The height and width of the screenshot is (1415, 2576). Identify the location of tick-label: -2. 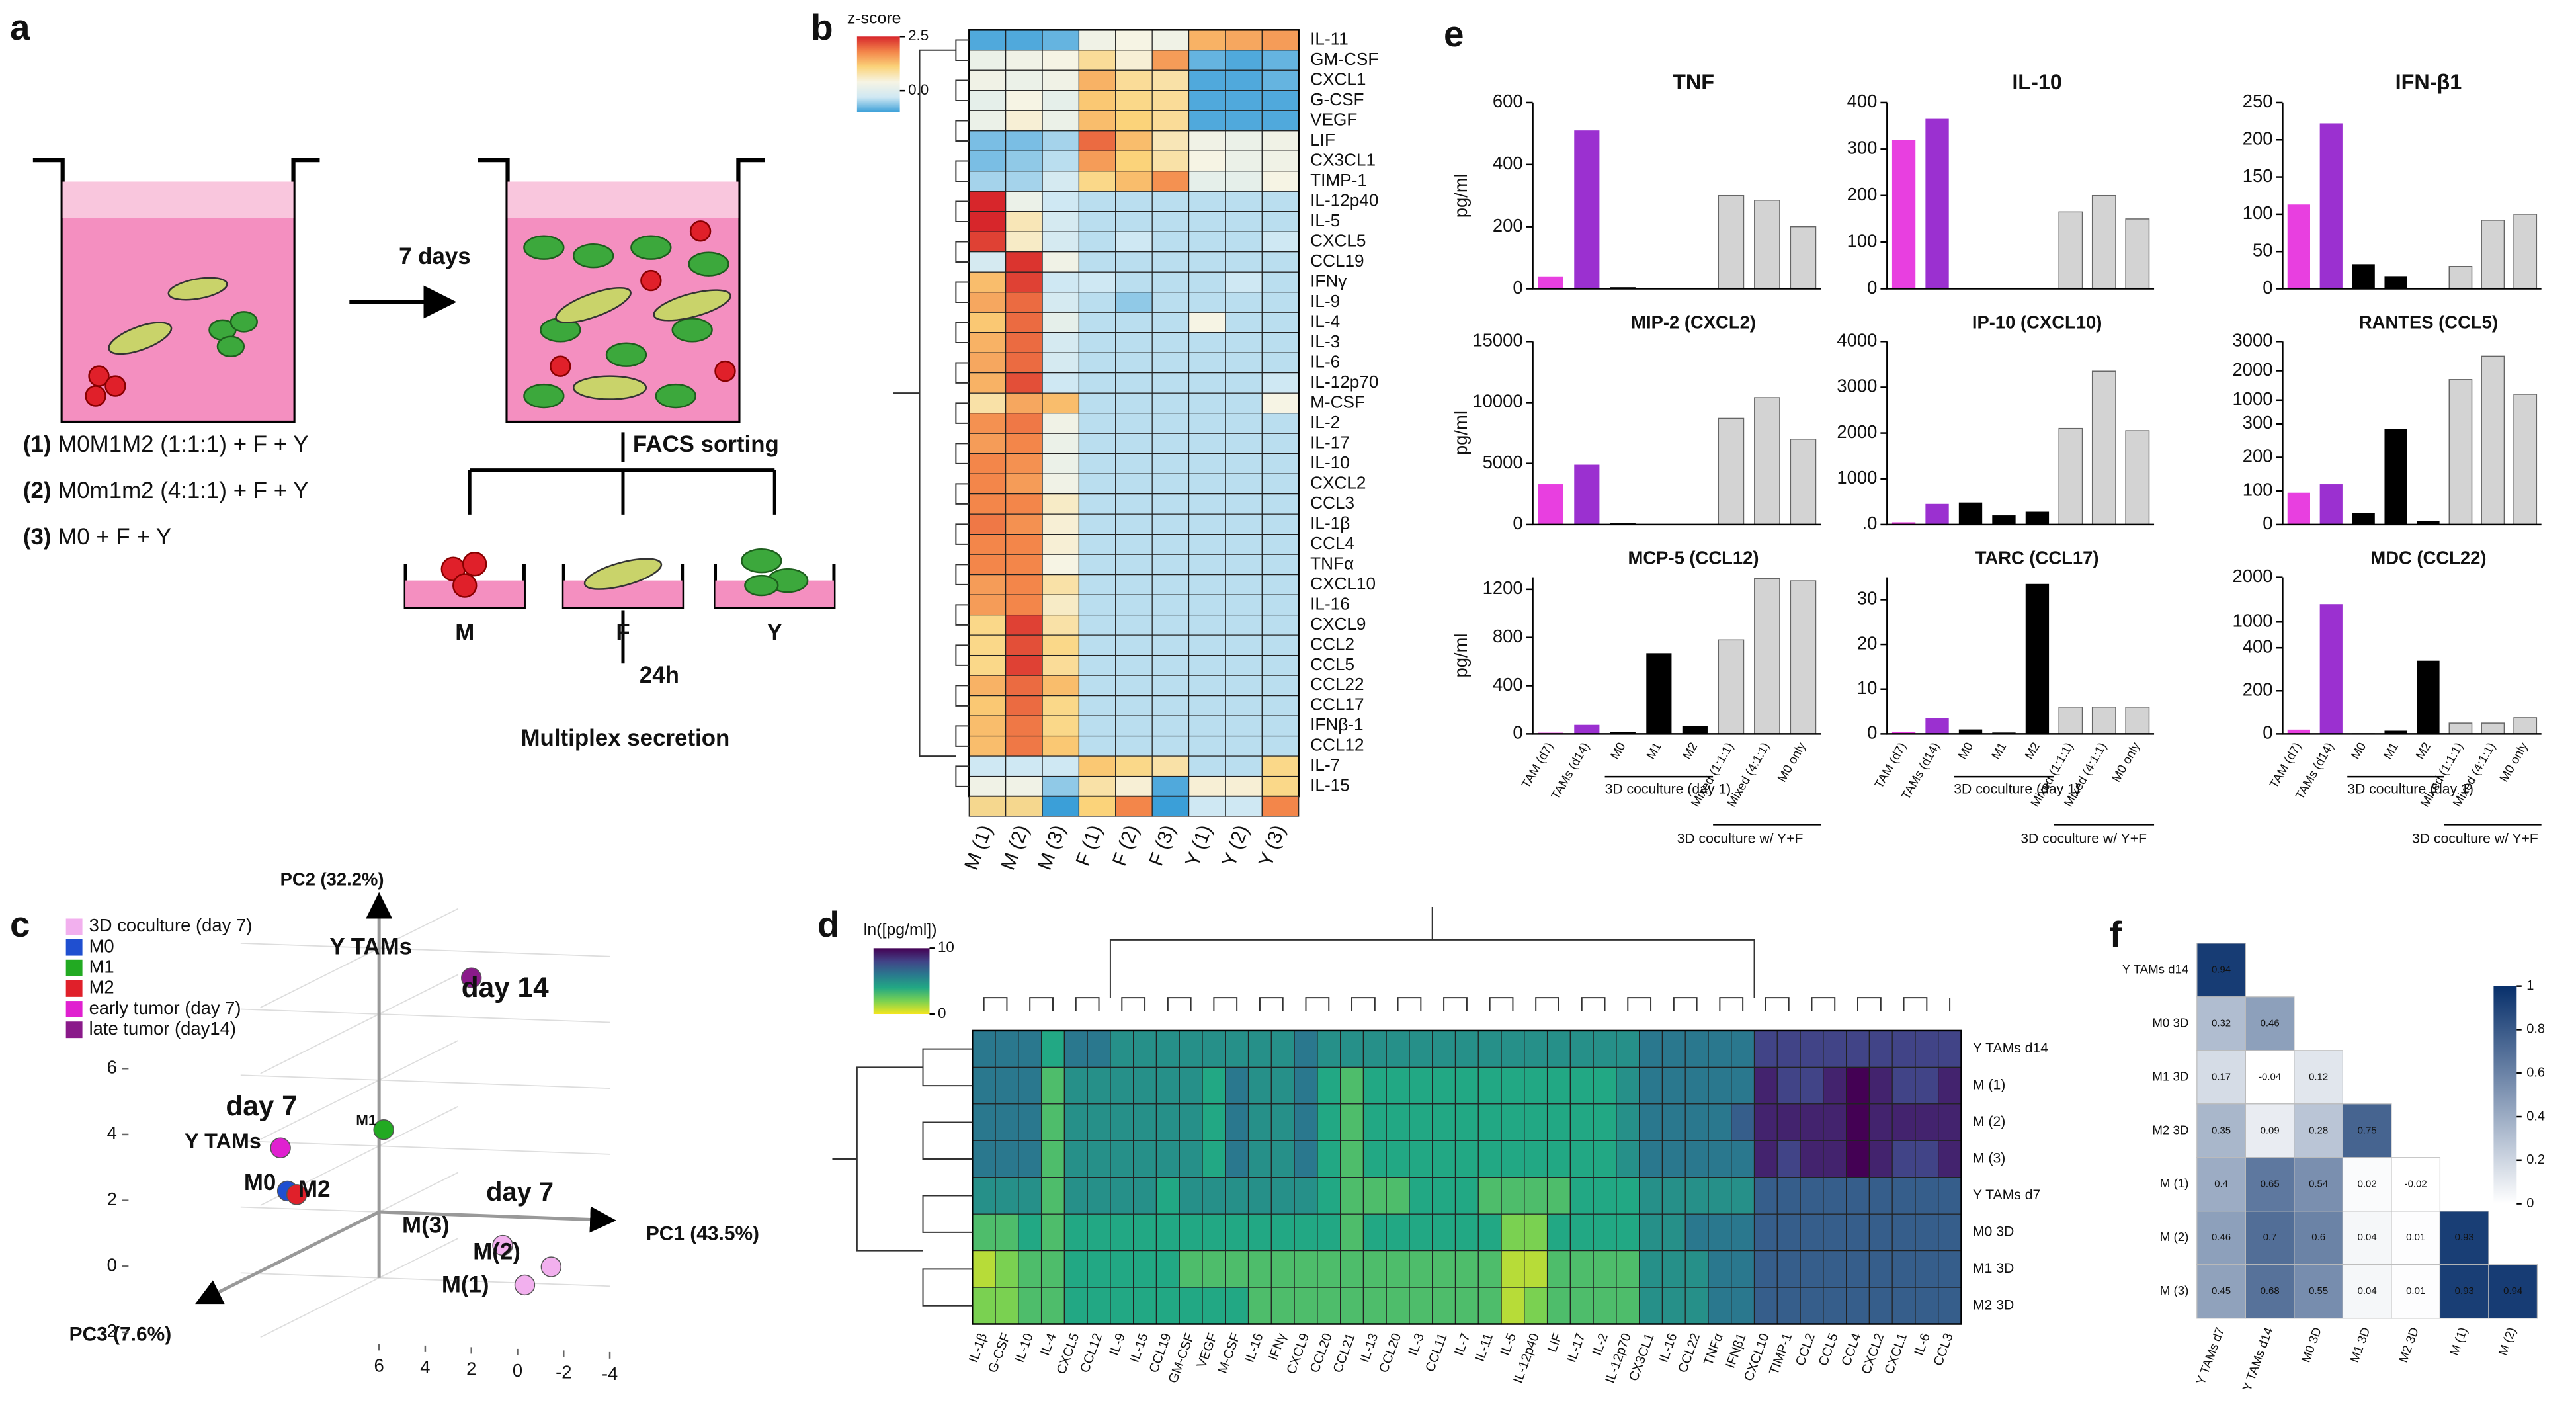
(109, 1330).